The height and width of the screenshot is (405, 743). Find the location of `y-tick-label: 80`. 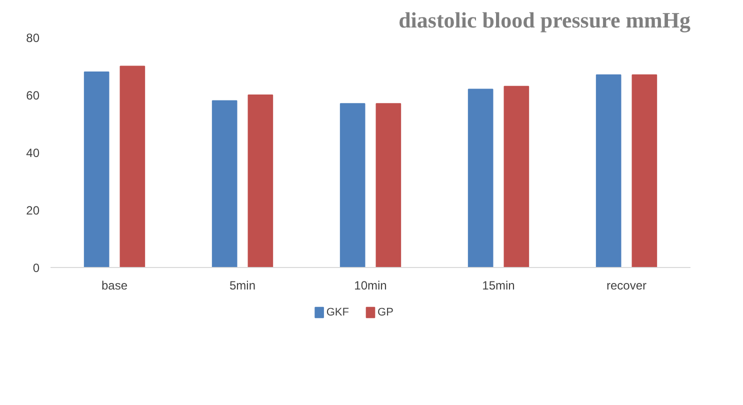

y-tick-label: 80 is located at coordinates (33, 38).